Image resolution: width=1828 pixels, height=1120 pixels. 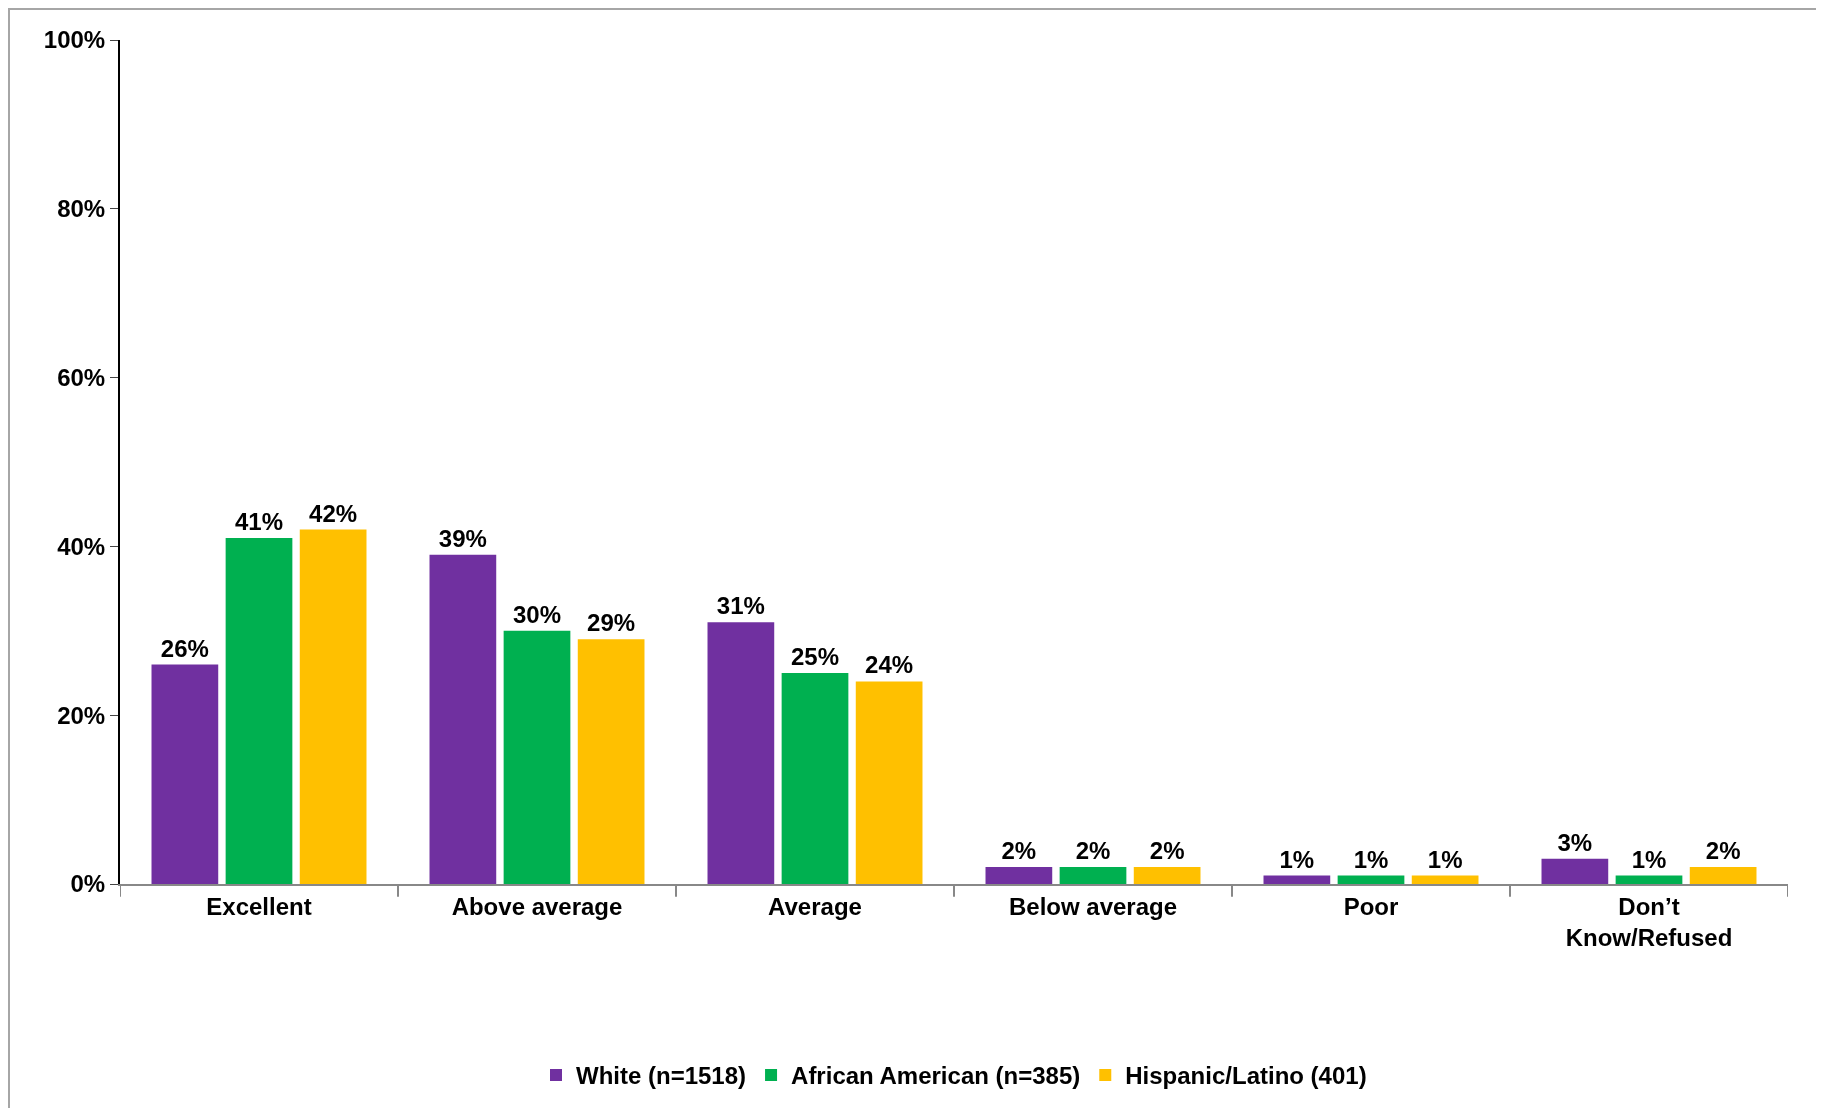 I want to click on data-label: 29%, so click(x=611, y=623).